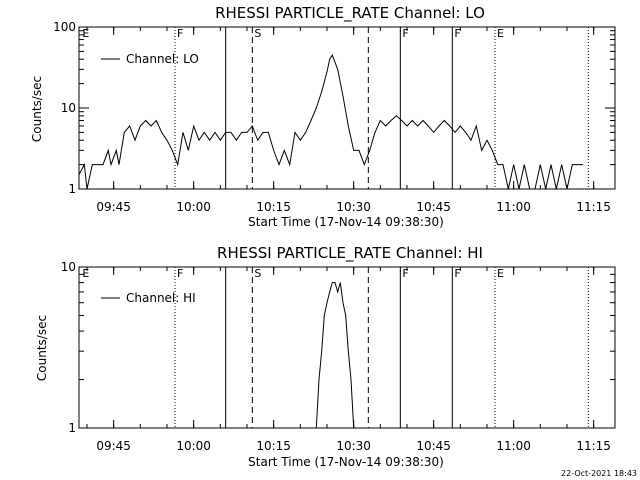 The image size is (640, 480). Describe the element at coordinates (433, 446) in the screenshot. I see `hi-x-tick-label: 10:45` at that location.